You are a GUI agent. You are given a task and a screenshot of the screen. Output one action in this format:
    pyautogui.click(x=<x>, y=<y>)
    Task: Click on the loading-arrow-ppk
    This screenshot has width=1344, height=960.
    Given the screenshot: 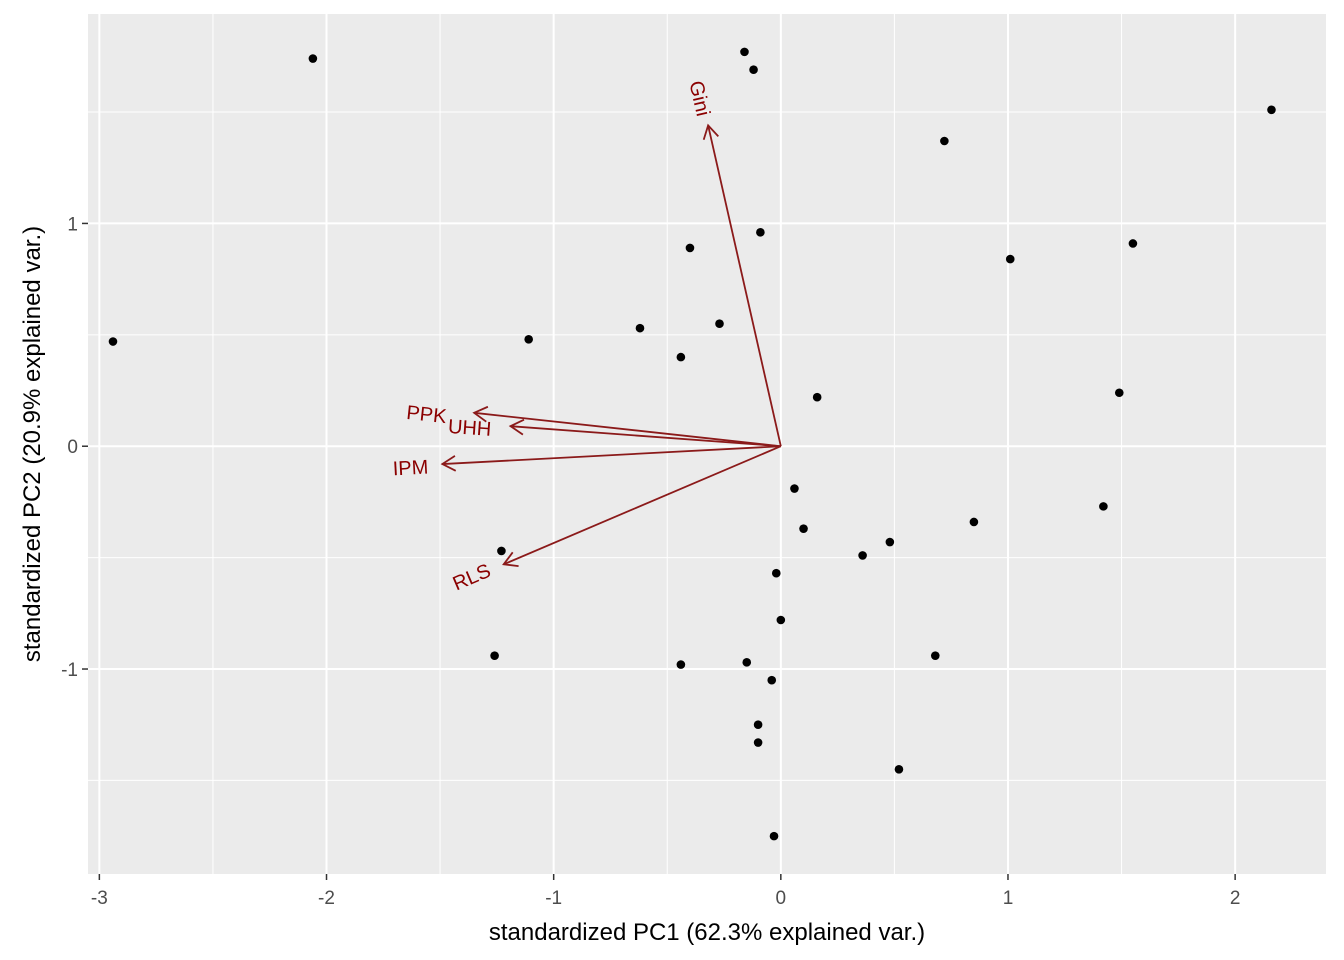 What is the action you would take?
    pyautogui.click(x=627, y=429)
    